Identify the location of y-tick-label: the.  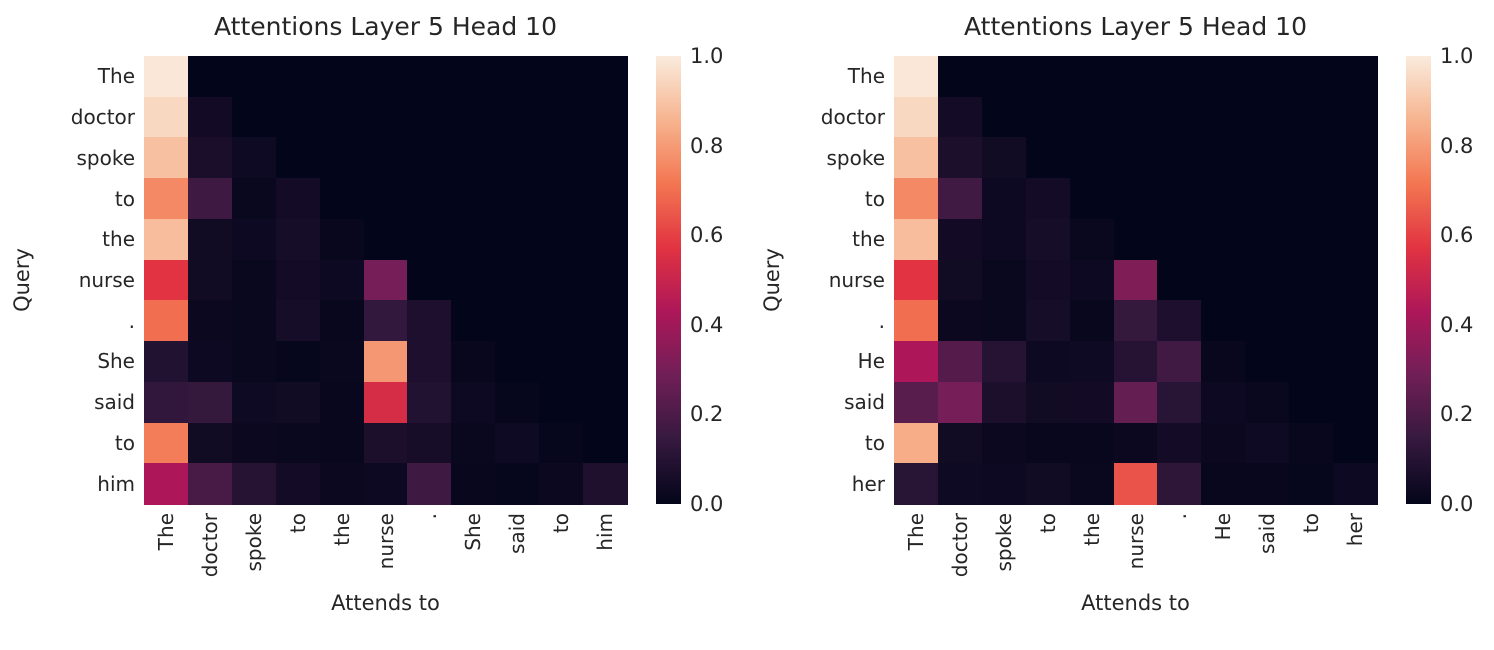
(118, 239).